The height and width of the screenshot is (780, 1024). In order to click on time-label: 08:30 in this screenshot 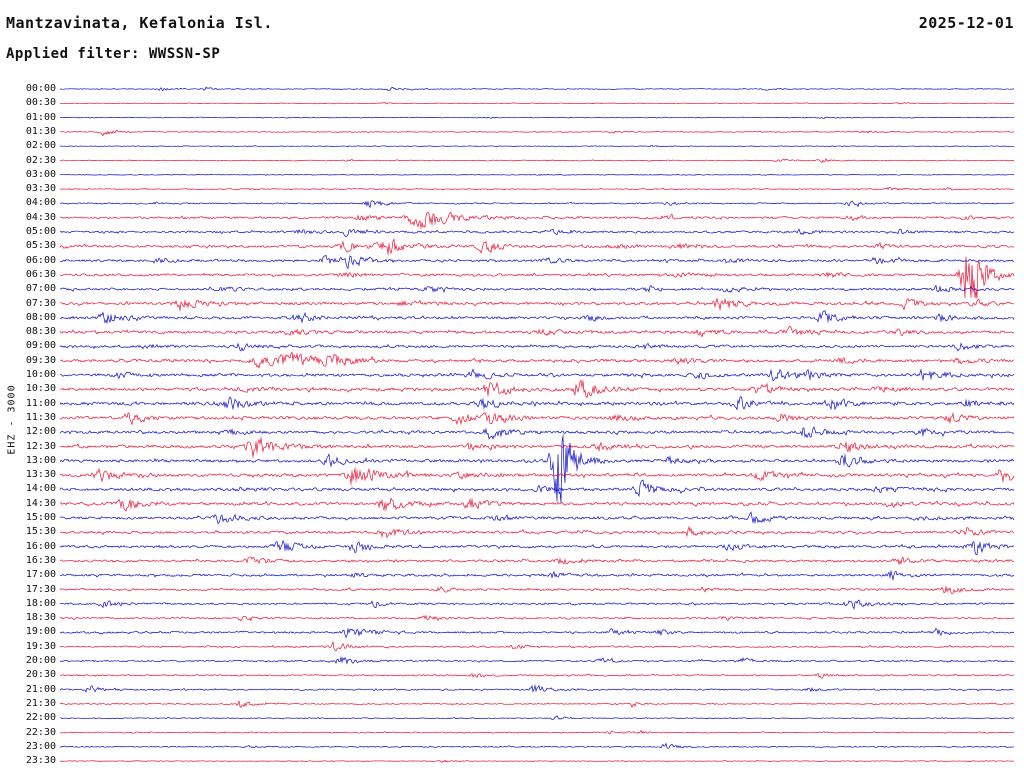, I will do `click(40, 332)`.